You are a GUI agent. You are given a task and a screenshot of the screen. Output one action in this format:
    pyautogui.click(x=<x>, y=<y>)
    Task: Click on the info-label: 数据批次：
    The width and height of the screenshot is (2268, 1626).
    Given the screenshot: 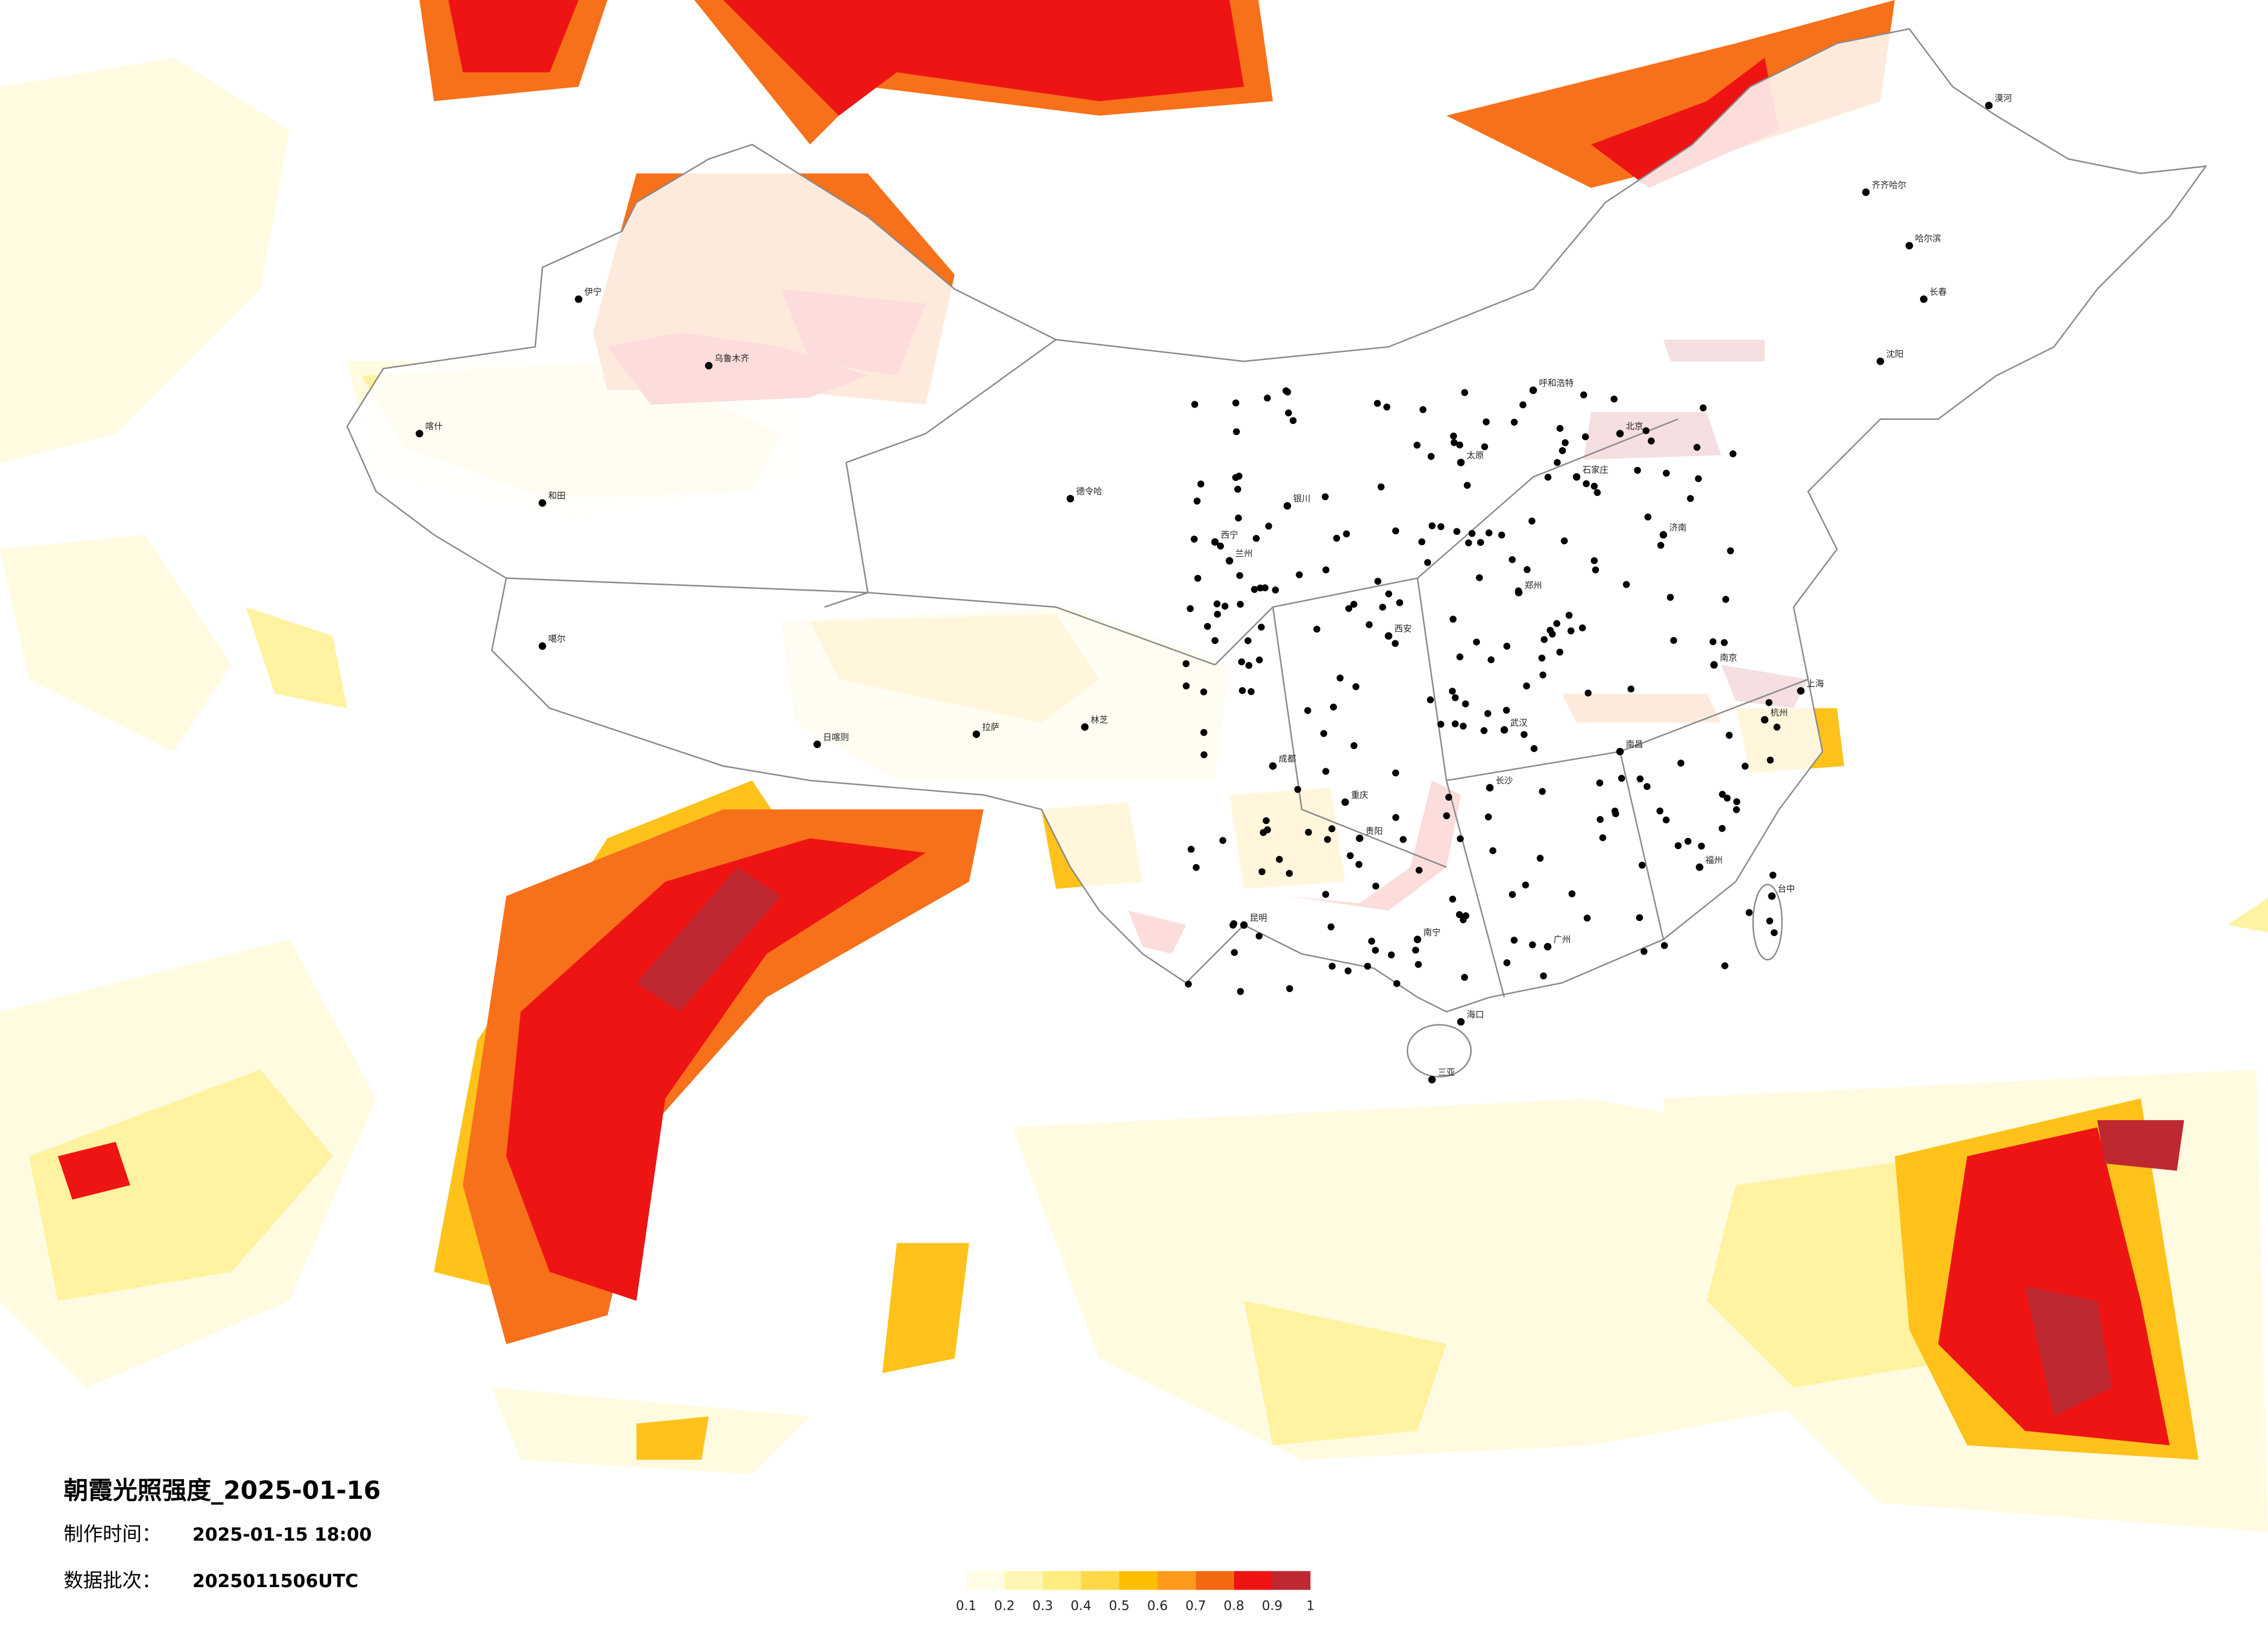 What is the action you would take?
    pyautogui.click(x=112, y=1581)
    